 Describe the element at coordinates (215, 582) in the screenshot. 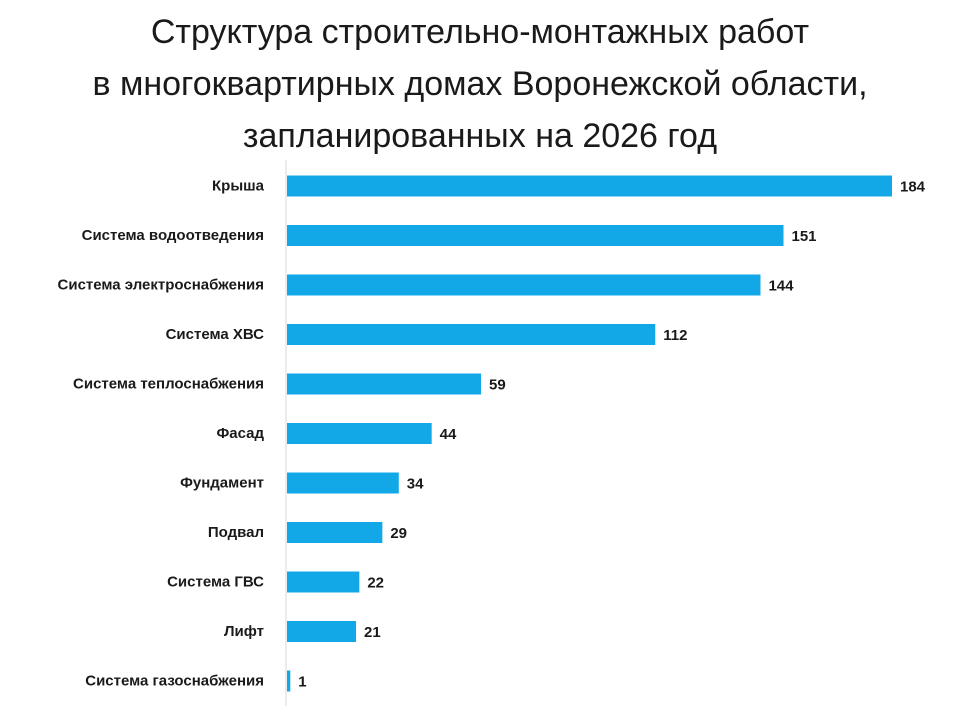

I see `category-label: Система ГВС` at that location.